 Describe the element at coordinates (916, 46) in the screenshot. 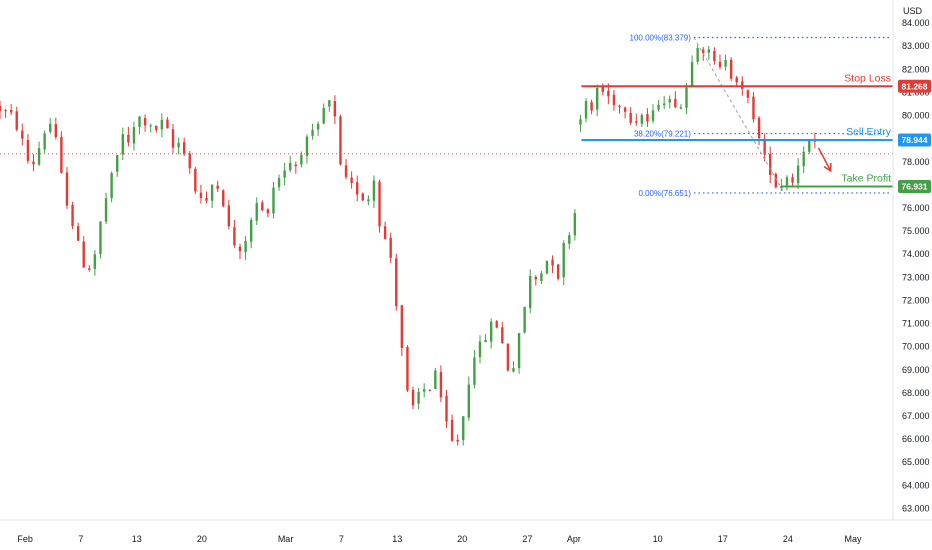

I see `y-tick-label: 83.000` at that location.